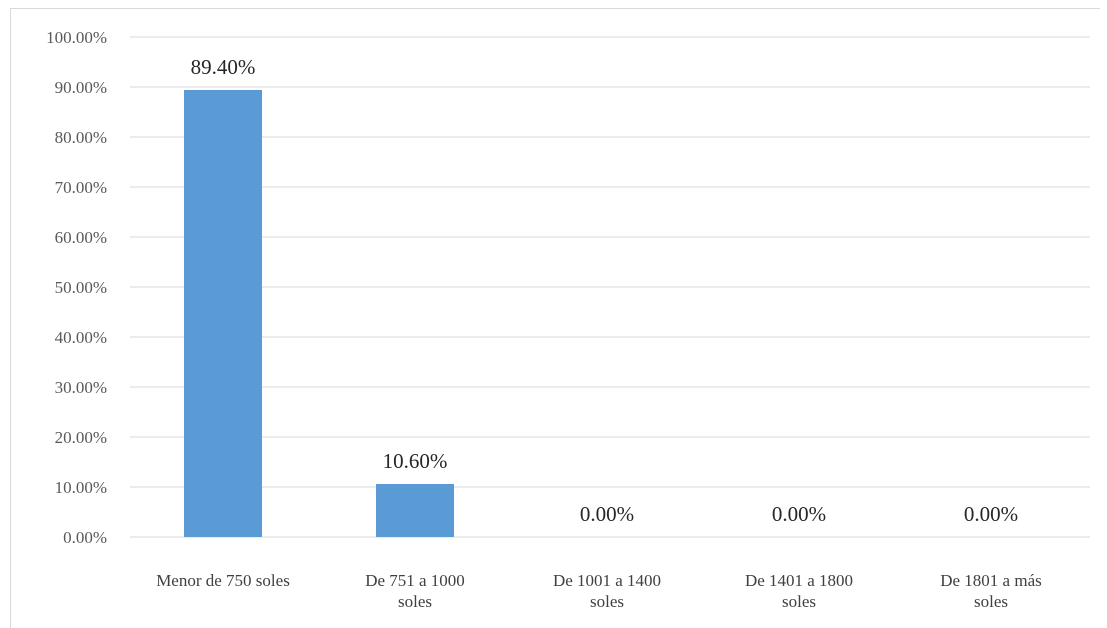  I want to click on x-category-label: De 1801 a más soles, so click(991, 591).